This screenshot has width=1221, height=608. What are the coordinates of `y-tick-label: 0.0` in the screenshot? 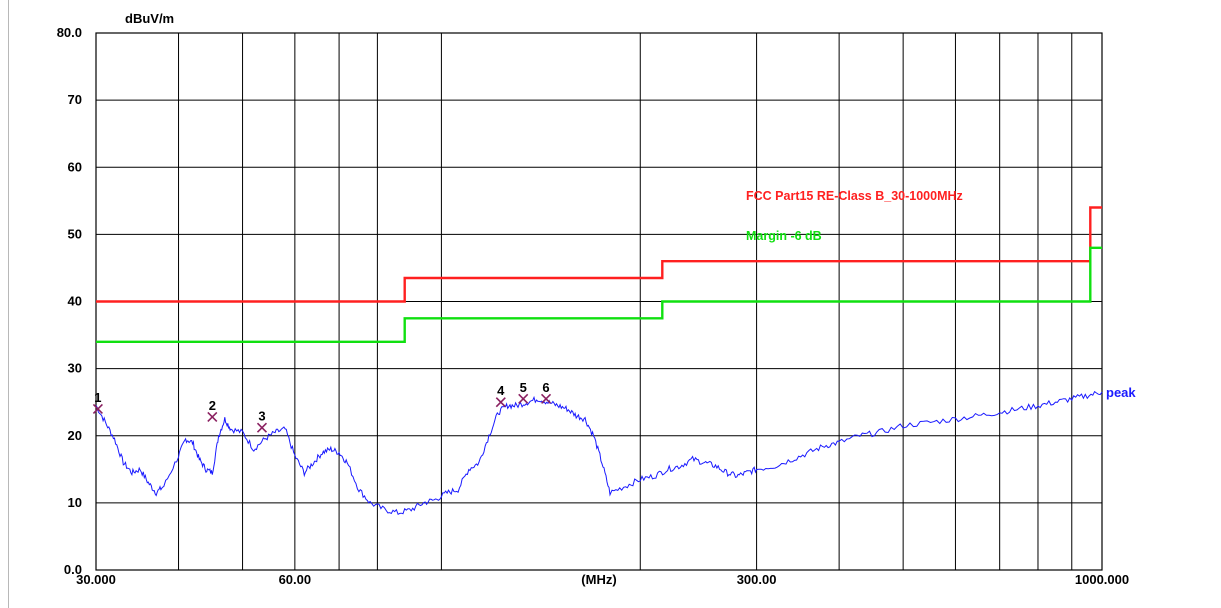 It's located at (73, 569).